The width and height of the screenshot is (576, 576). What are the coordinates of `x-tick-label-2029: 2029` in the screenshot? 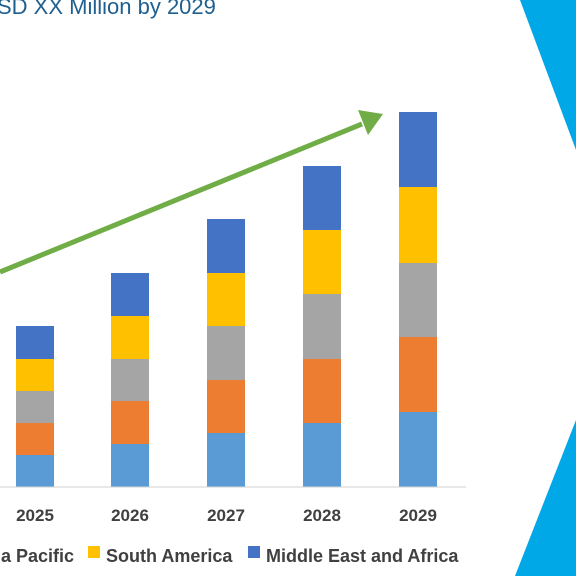 It's located at (418, 515).